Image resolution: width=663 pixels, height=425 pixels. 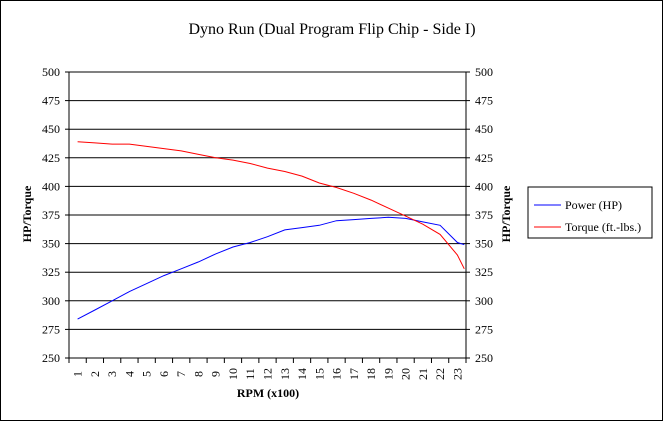 What do you see at coordinates (484, 215) in the screenshot?
I see `y-tick-label-right: 375` at bounding box center [484, 215].